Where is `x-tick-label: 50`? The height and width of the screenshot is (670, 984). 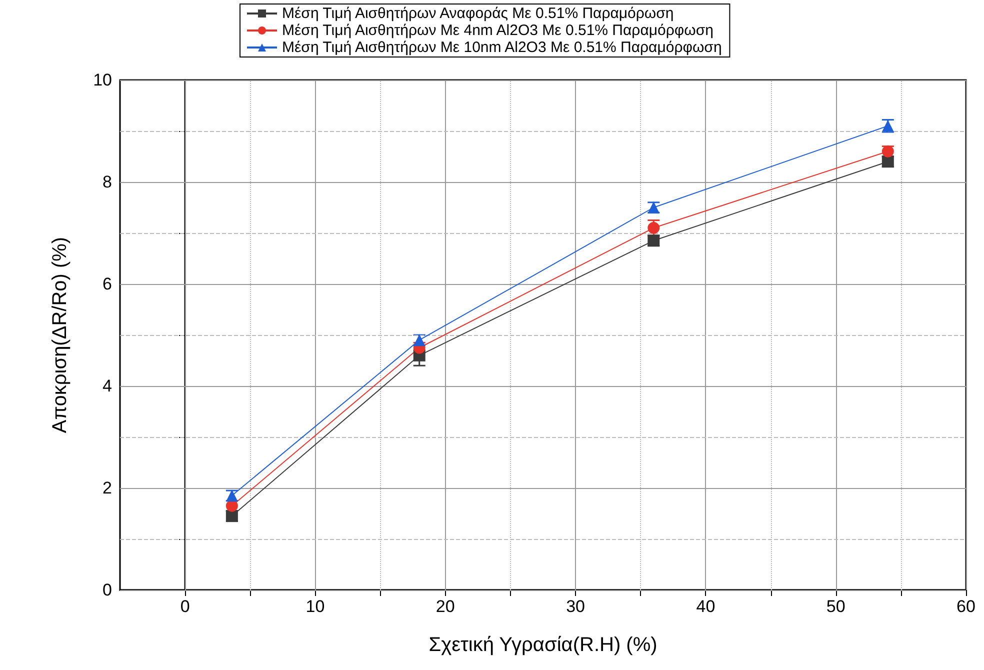
x-tick-label: 50 is located at coordinates (836, 606).